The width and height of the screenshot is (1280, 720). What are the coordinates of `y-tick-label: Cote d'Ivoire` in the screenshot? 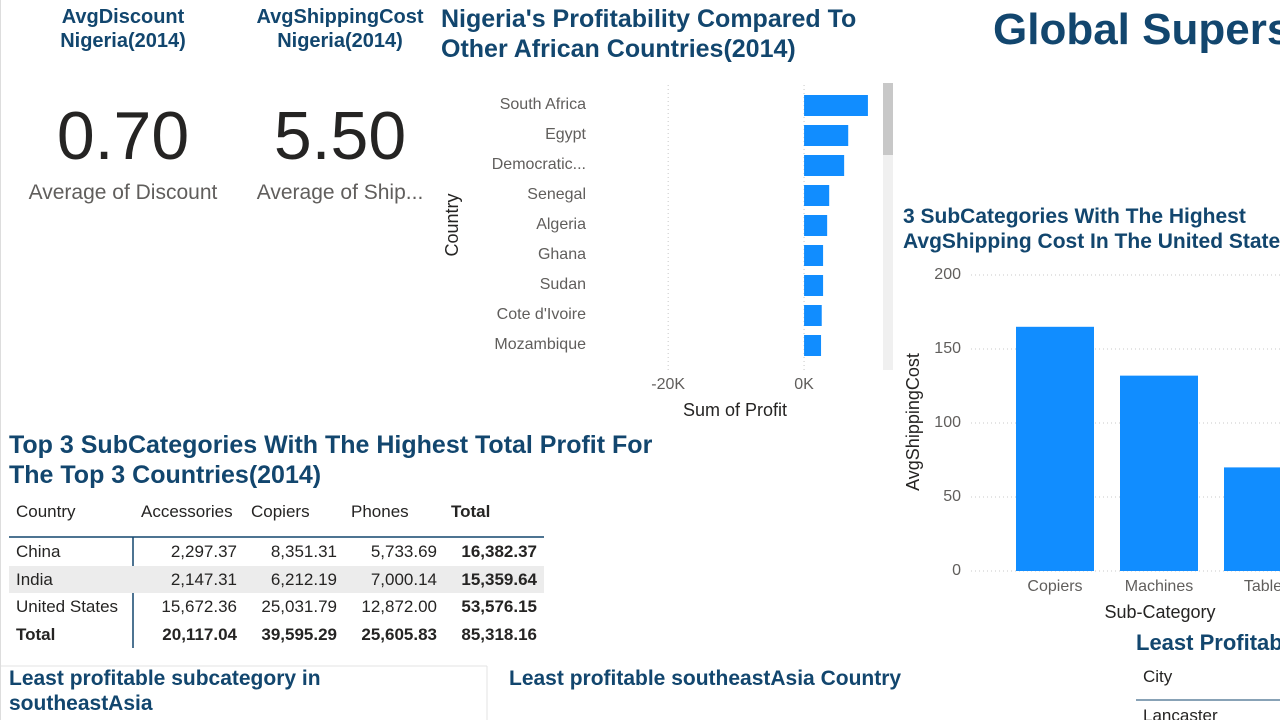 It's located at (541, 314).